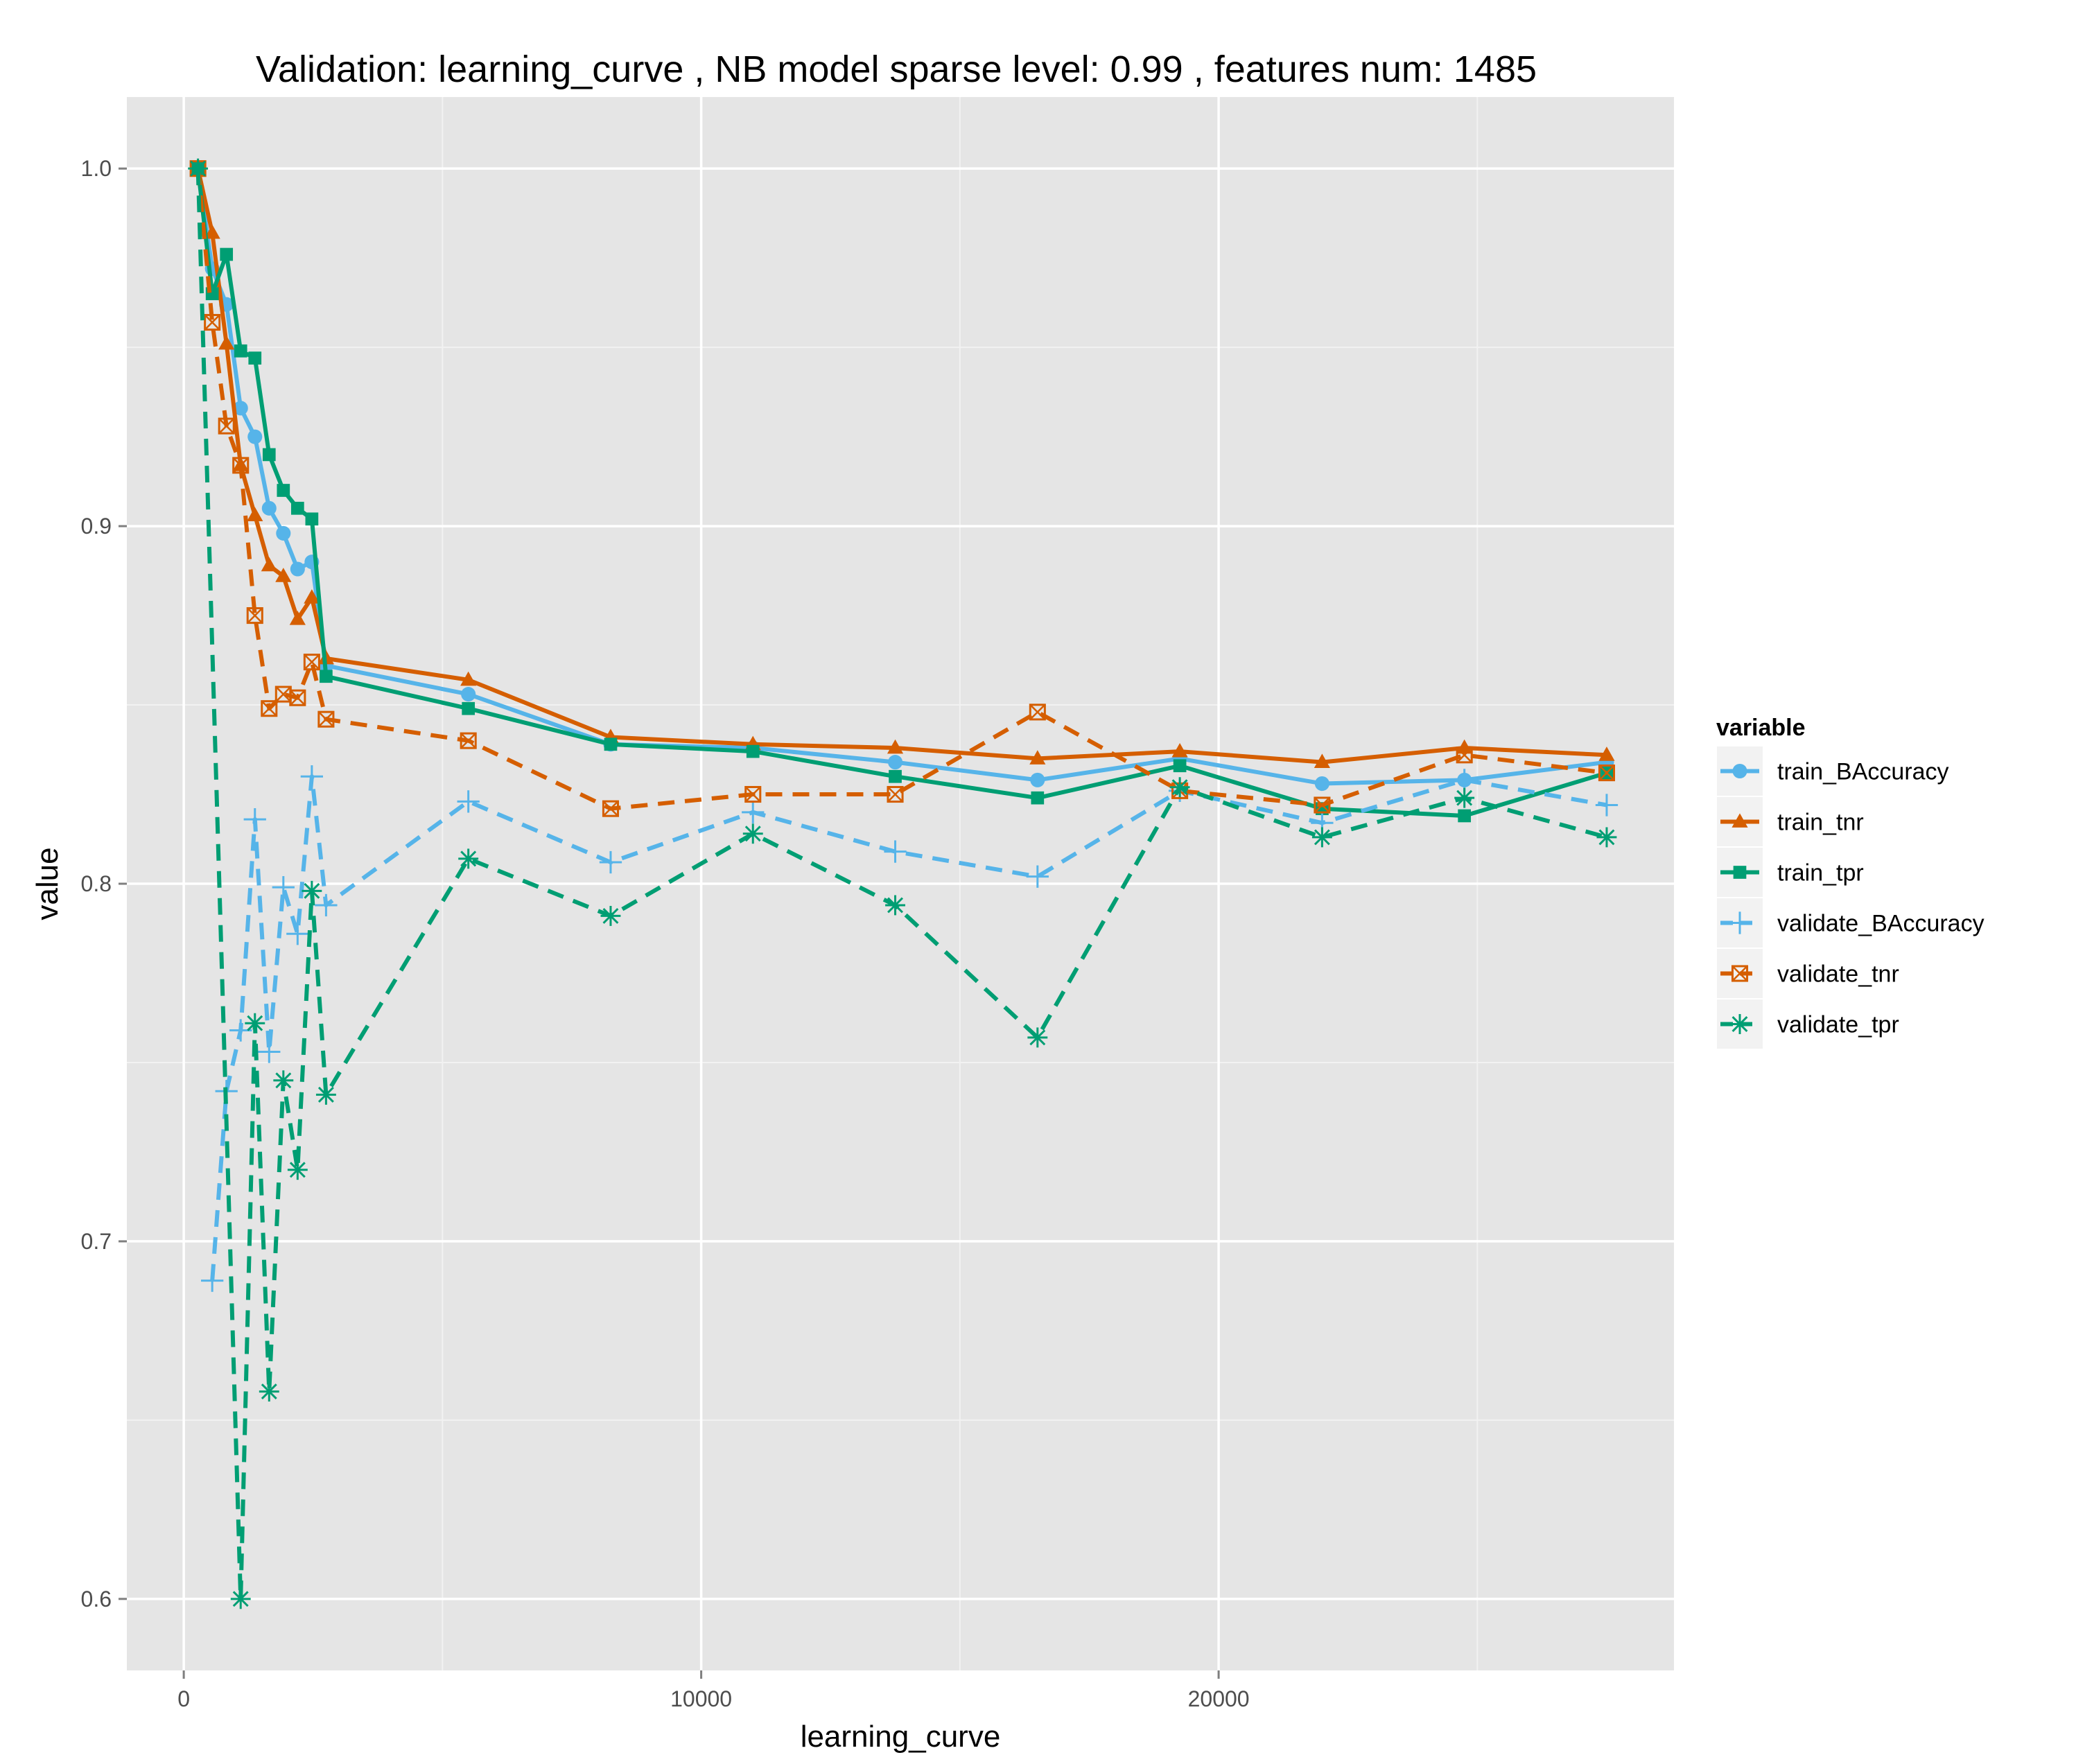 This screenshot has height=1764, width=2076. What do you see at coordinates (96, 526) in the screenshot?
I see `y-tick-label: 0.9` at bounding box center [96, 526].